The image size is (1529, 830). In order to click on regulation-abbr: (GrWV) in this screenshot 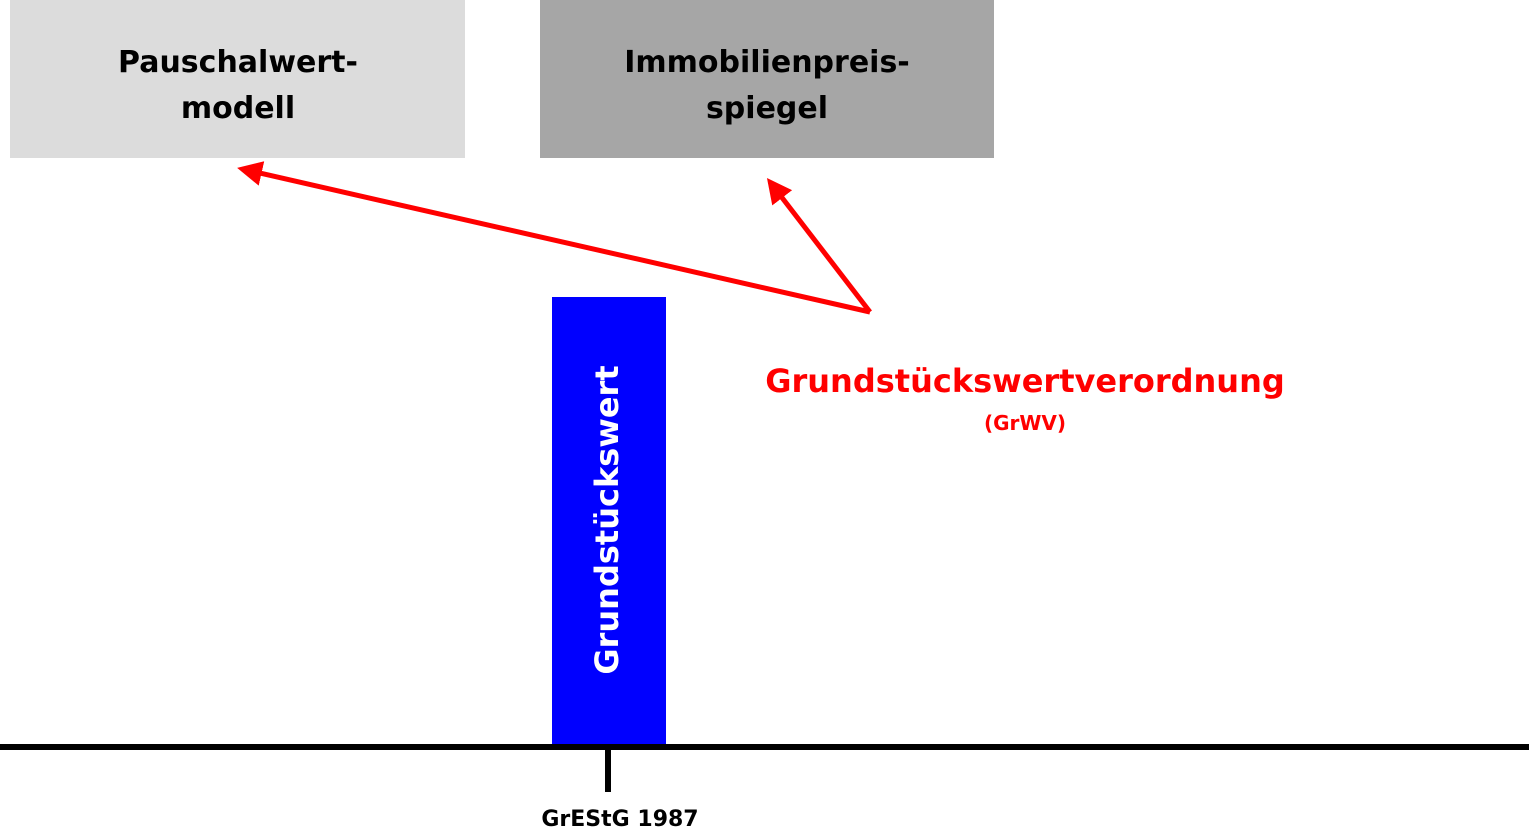, I will do `click(1025, 423)`.